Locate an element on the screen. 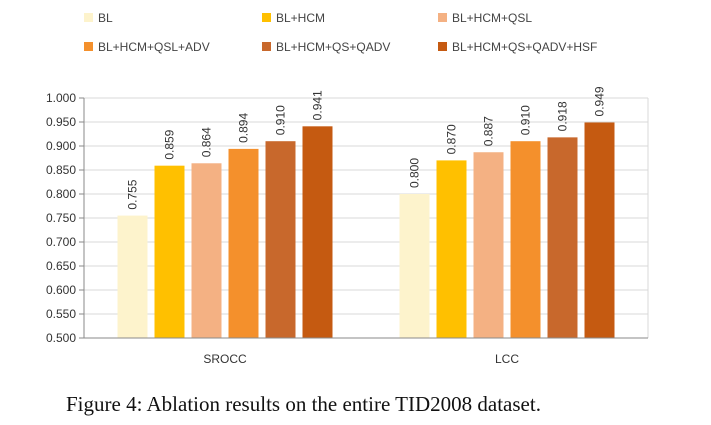  legend-label-3: BL+HCM+QSL is located at coordinates (492, 18).